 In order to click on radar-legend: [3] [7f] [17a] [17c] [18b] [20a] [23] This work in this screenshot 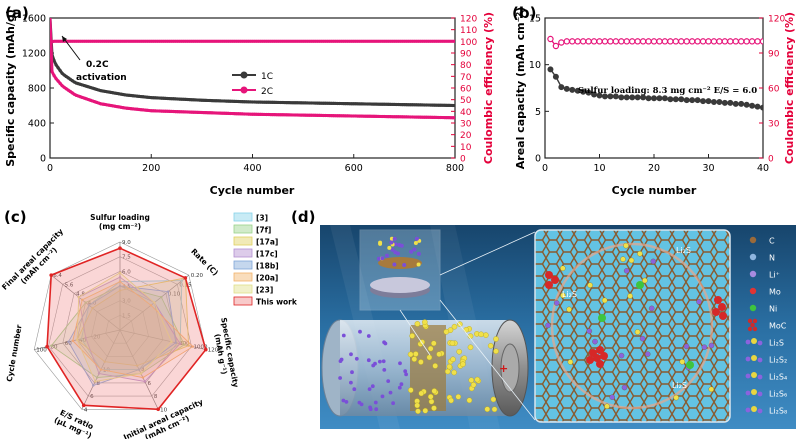, I will do `click(265, 259)`.